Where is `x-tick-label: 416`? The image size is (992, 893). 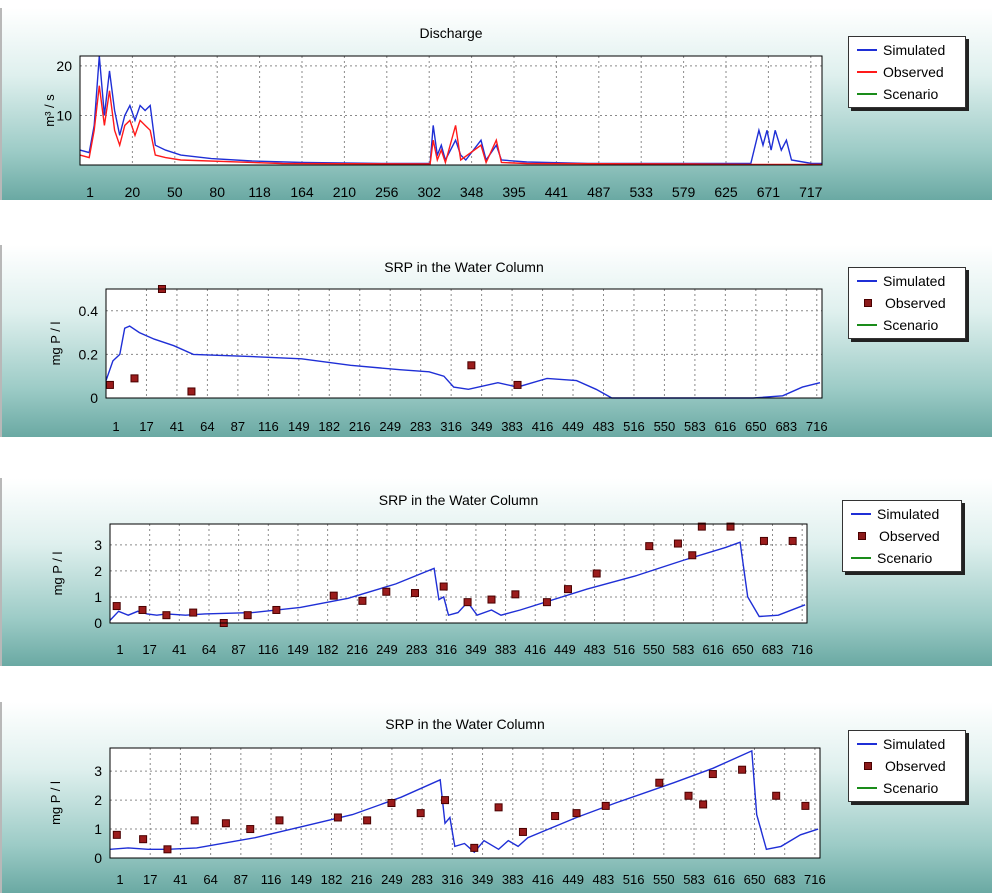
x-tick-label: 416 is located at coordinates (543, 879).